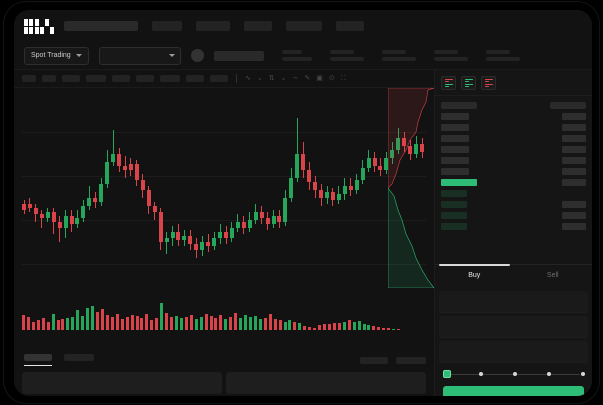 The height and width of the screenshot is (405, 603). I want to click on orderbook-mode-buttons, so click(513, 83).